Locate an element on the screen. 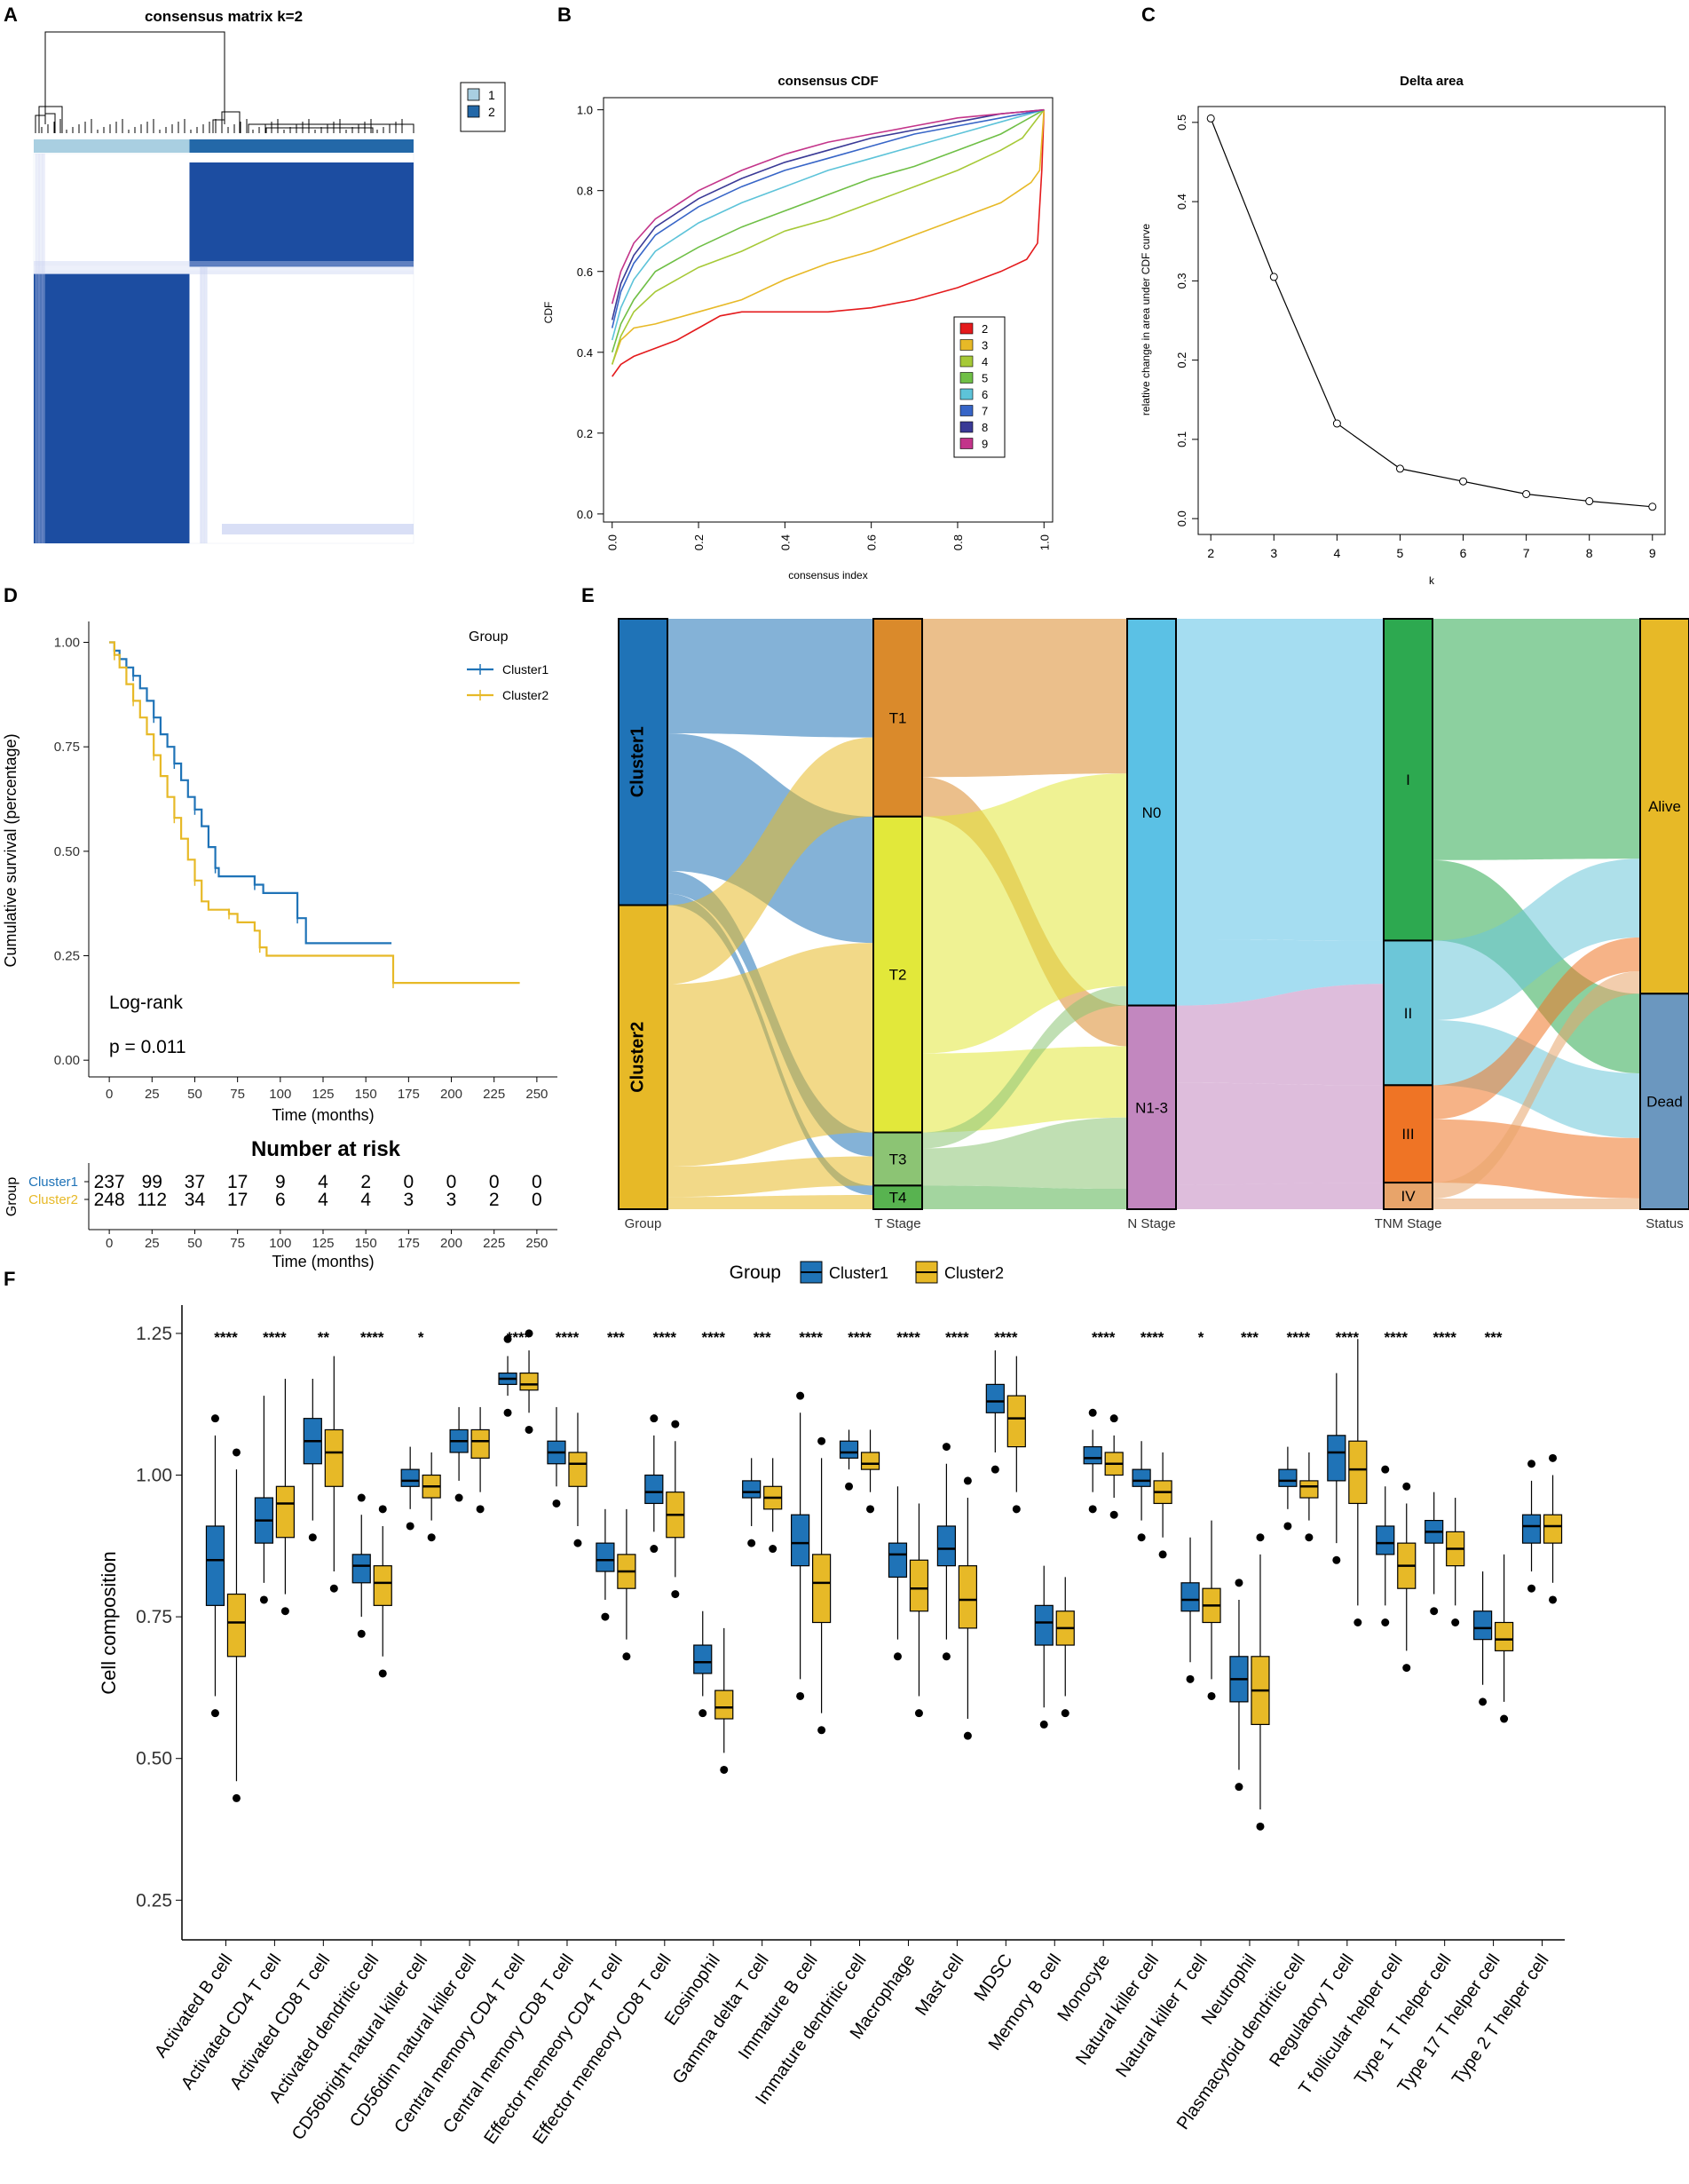 The image size is (1689, 2184). cdf-legend-label: 8 is located at coordinates (985, 427).